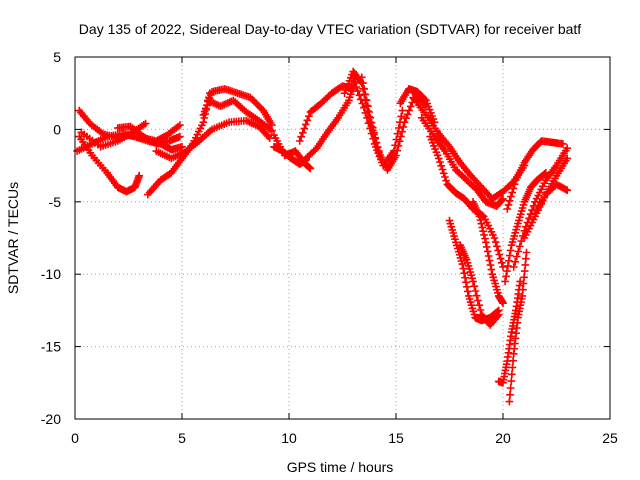 This screenshot has height=480, width=640. Describe the element at coordinates (182, 438) in the screenshot. I see `x-tick-label: 5` at that location.